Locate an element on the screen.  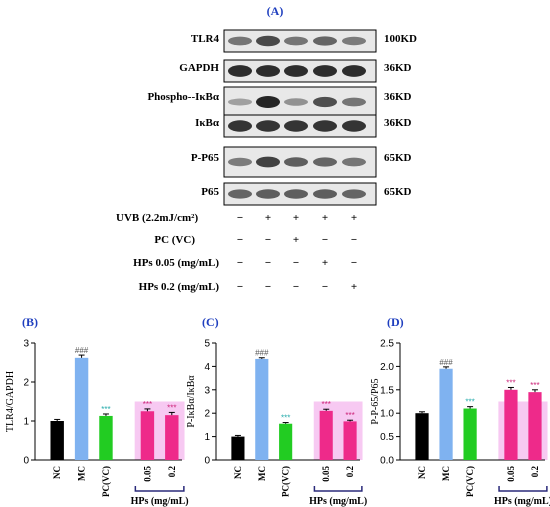
y-tick-label: 1 is located at coordinates (26, 422).